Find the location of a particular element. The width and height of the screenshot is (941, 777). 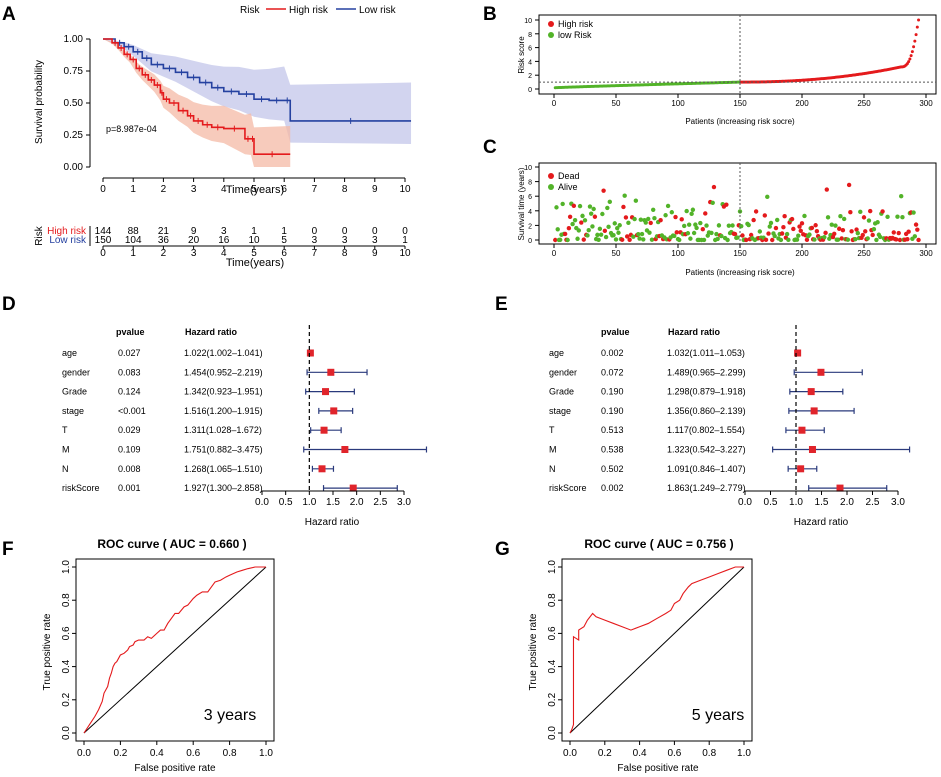

forest-e-row-name: stage is located at coordinates (560, 411).